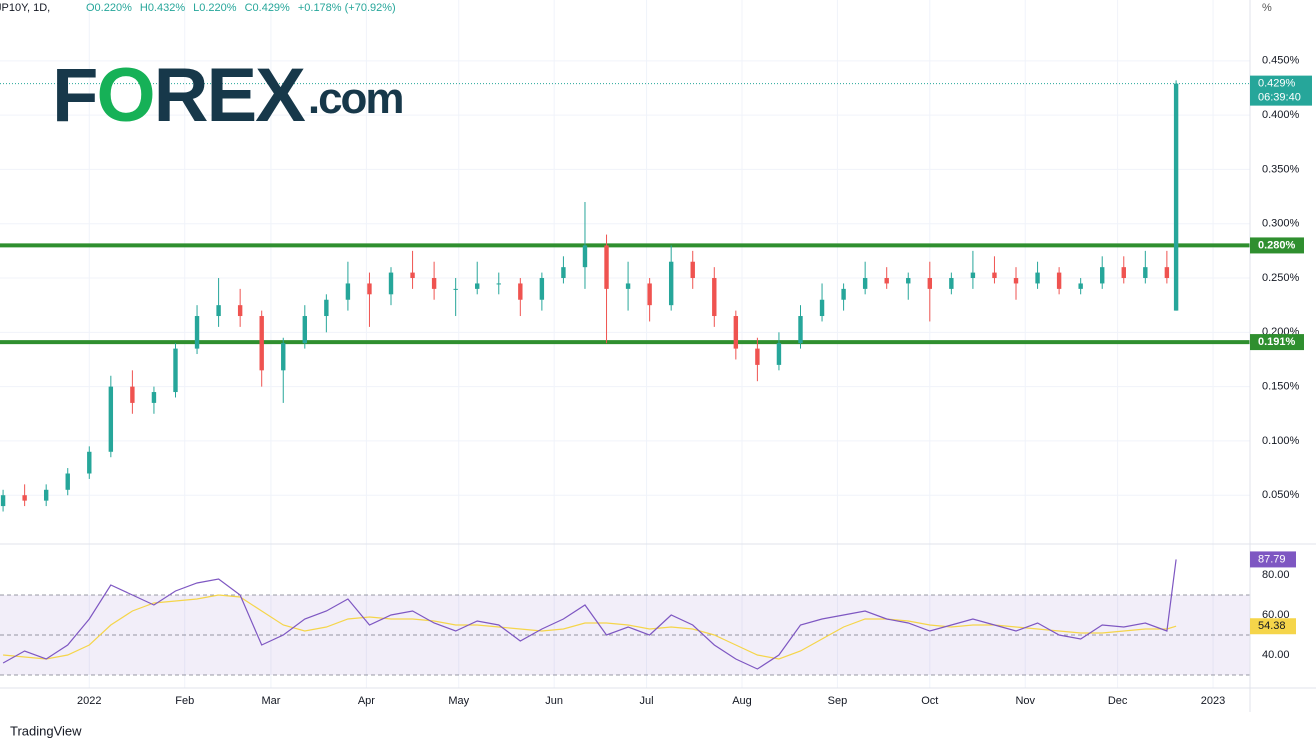 Image resolution: width=1316 pixels, height=747 pixels. Describe the element at coordinates (46, 730) in the screenshot. I see `footer: TradingView` at that location.